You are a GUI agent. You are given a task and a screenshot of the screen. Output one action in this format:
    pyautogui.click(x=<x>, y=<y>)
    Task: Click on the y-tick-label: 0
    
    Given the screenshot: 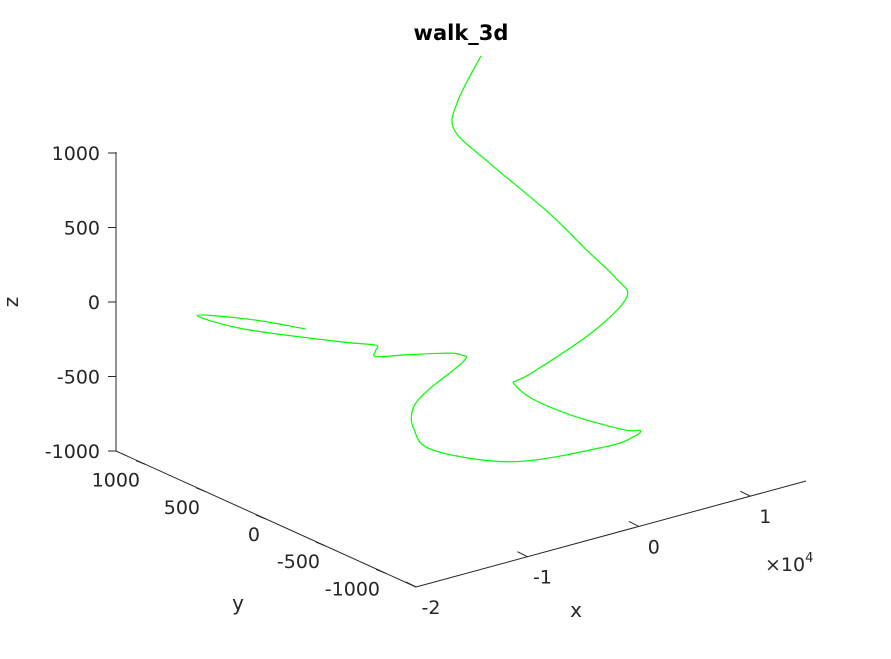 What is the action you would take?
    pyautogui.click(x=254, y=535)
    